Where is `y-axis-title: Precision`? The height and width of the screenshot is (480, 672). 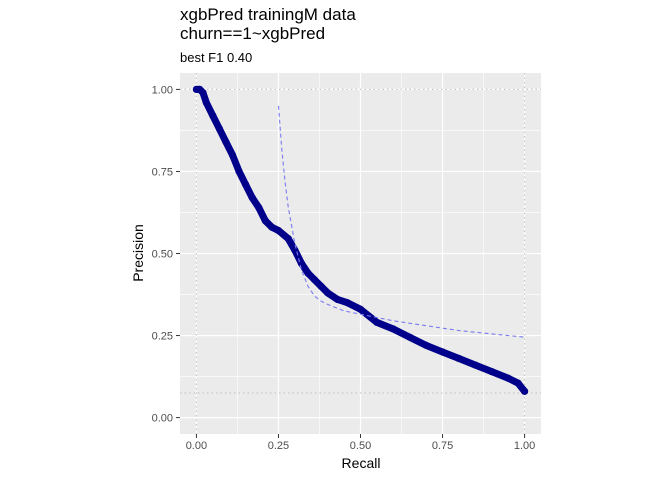
y-axis-title: Precision is located at coordinates (138, 253).